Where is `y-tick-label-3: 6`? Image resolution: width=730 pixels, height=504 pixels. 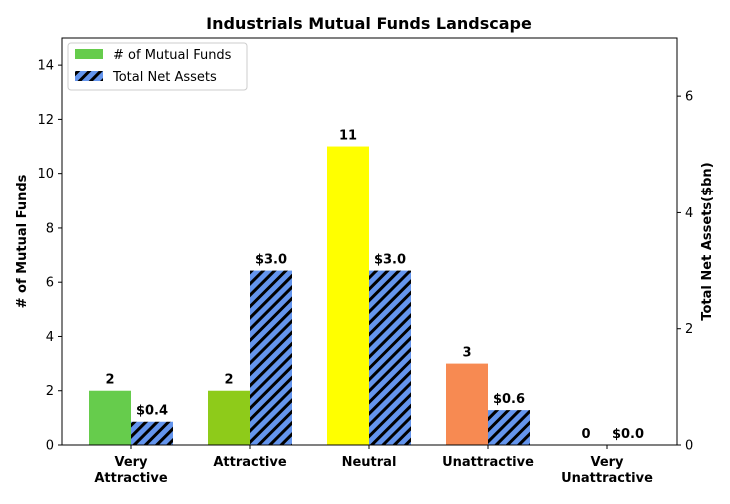
y-tick-label-3: 6 is located at coordinates (50, 283).